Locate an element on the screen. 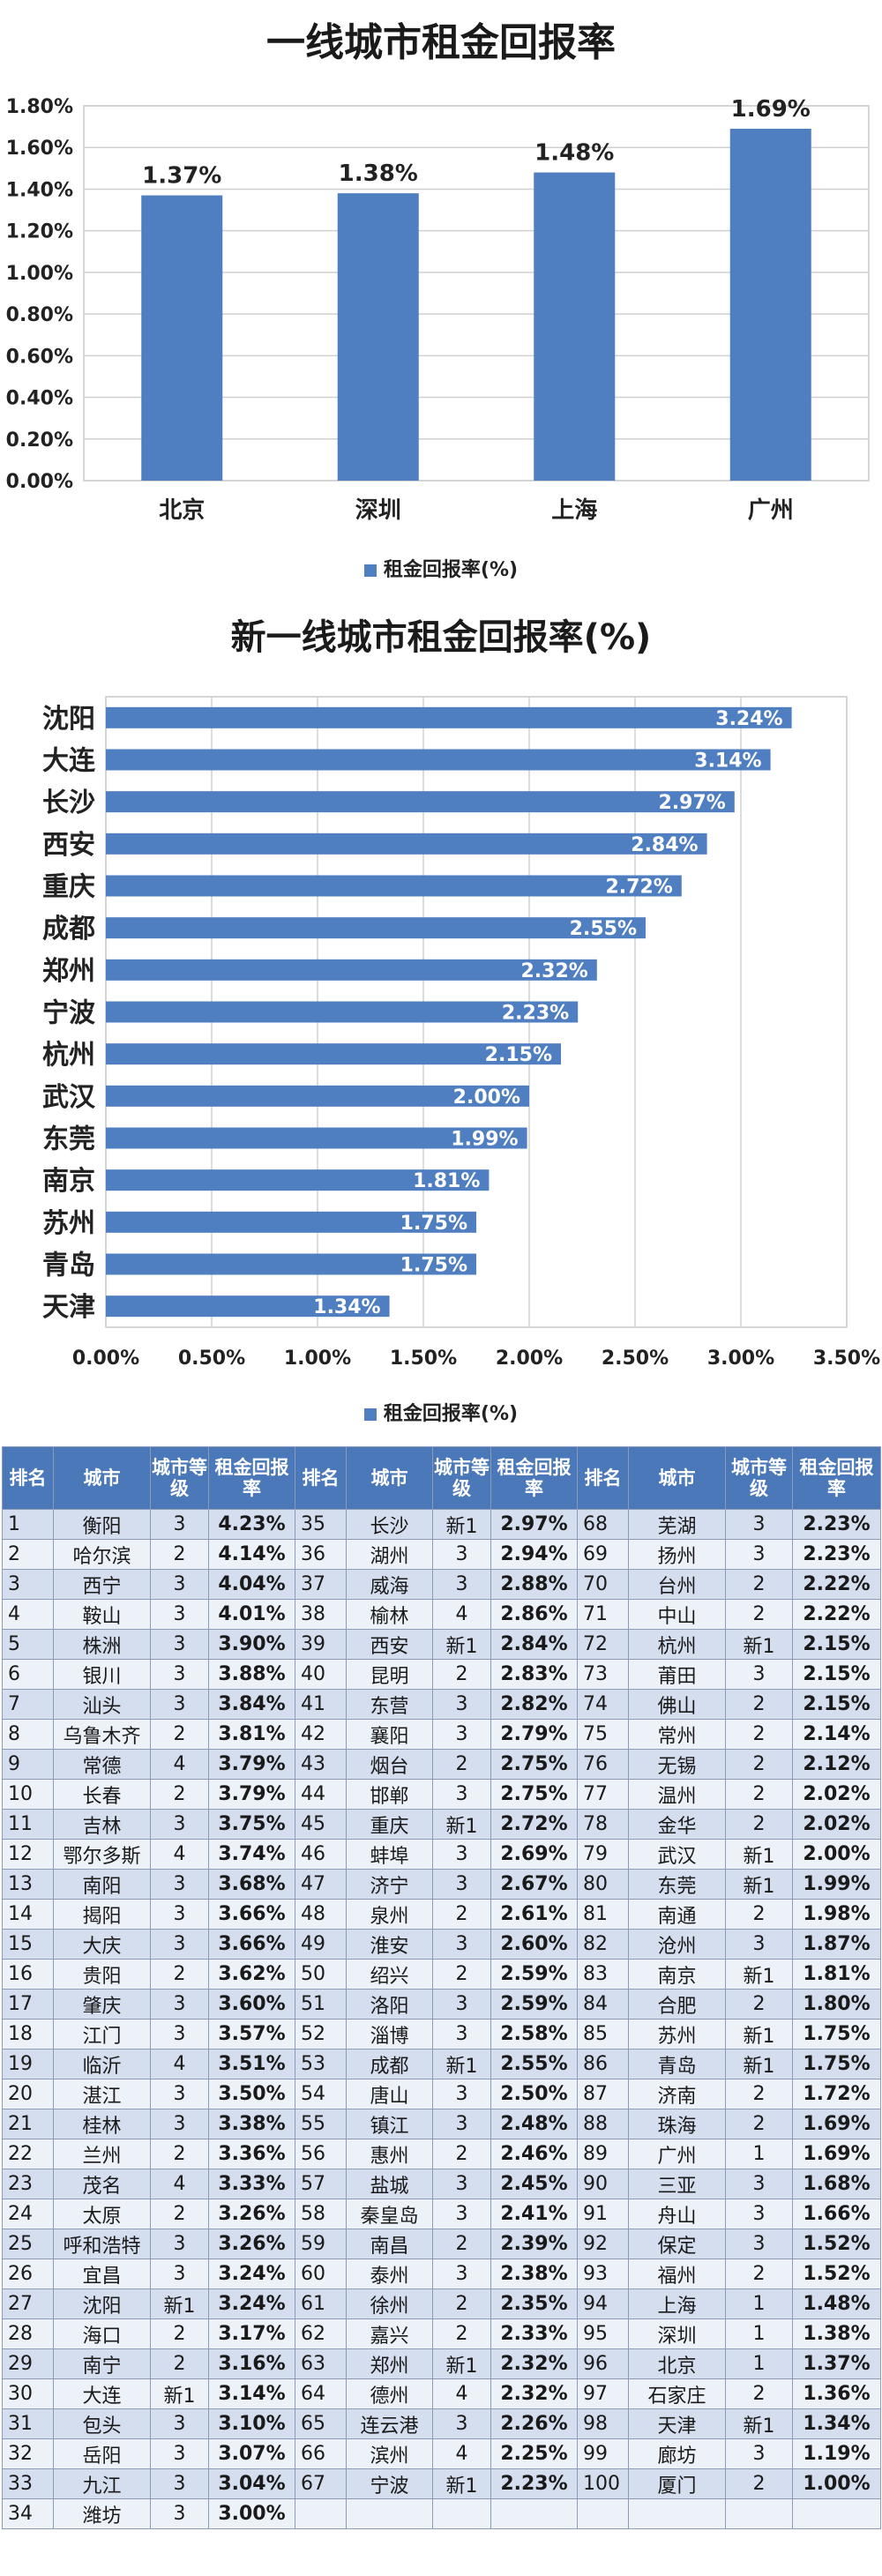 This screenshot has height=2576, width=882. rate-cell: 2.84% is located at coordinates (534, 1644).